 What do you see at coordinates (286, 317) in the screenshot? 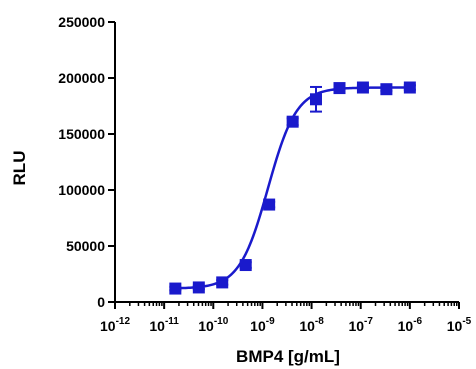
I see `x-axis: 10⁻¹² 10⁻¹¹ 10⁻¹⁰ 10⁻⁹ 10⁻⁸ 10⁻⁷ 10⁻⁶ 10⁻⁵` at bounding box center [286, 317].